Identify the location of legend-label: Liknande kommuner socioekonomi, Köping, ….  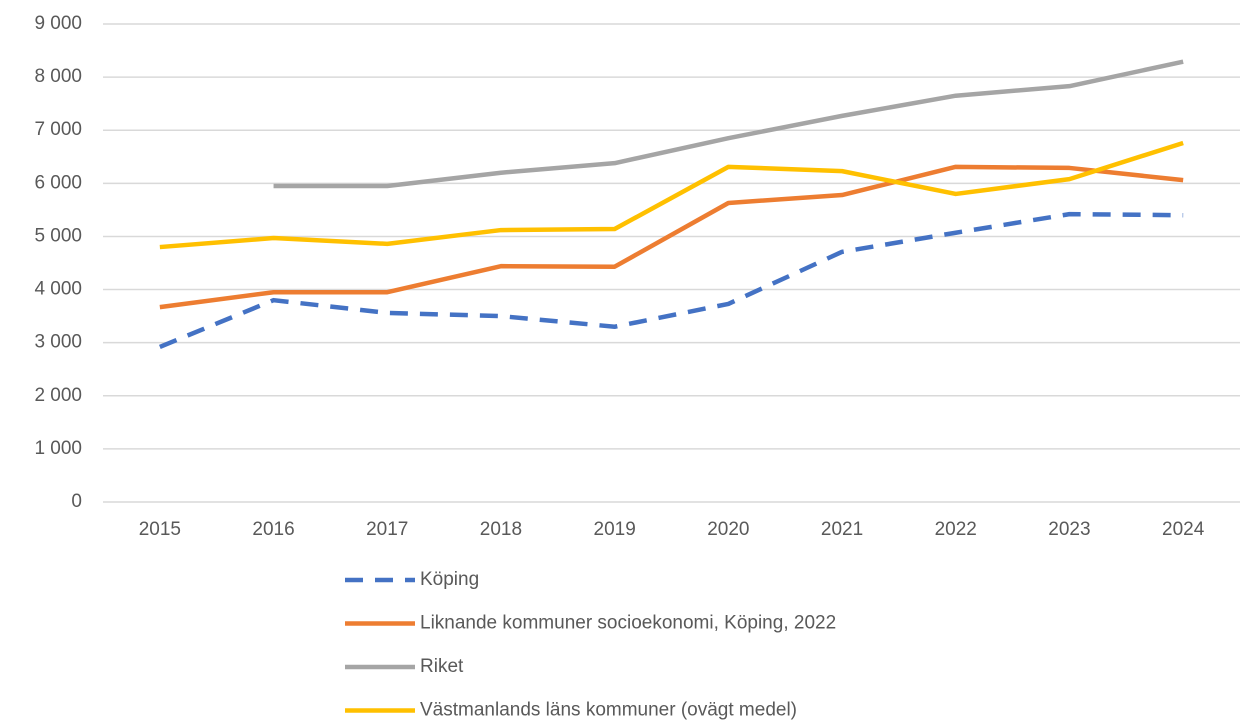
(628, 623).